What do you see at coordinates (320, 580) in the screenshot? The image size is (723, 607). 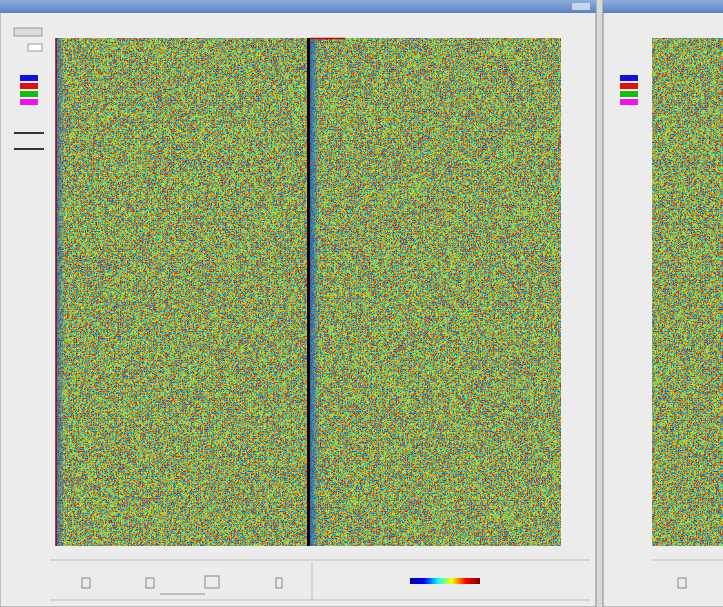 I see `bottom-bar` at bounding box center [320, 580].